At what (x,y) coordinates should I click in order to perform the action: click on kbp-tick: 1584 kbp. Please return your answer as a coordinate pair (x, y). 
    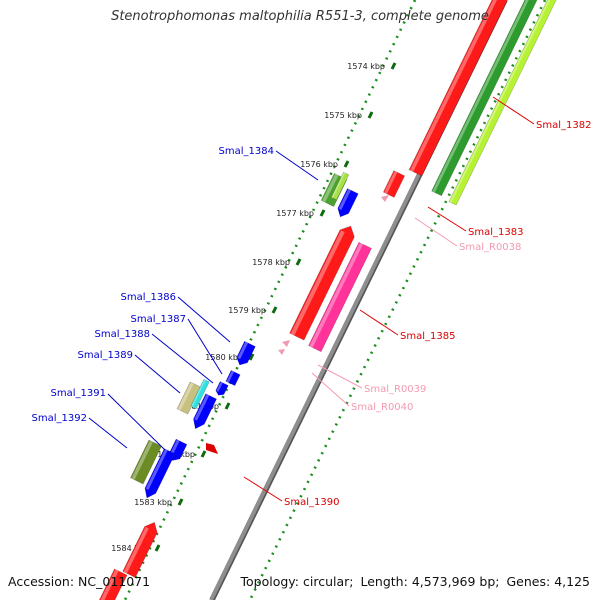
    Looking at the image, I should click on (136, 548).